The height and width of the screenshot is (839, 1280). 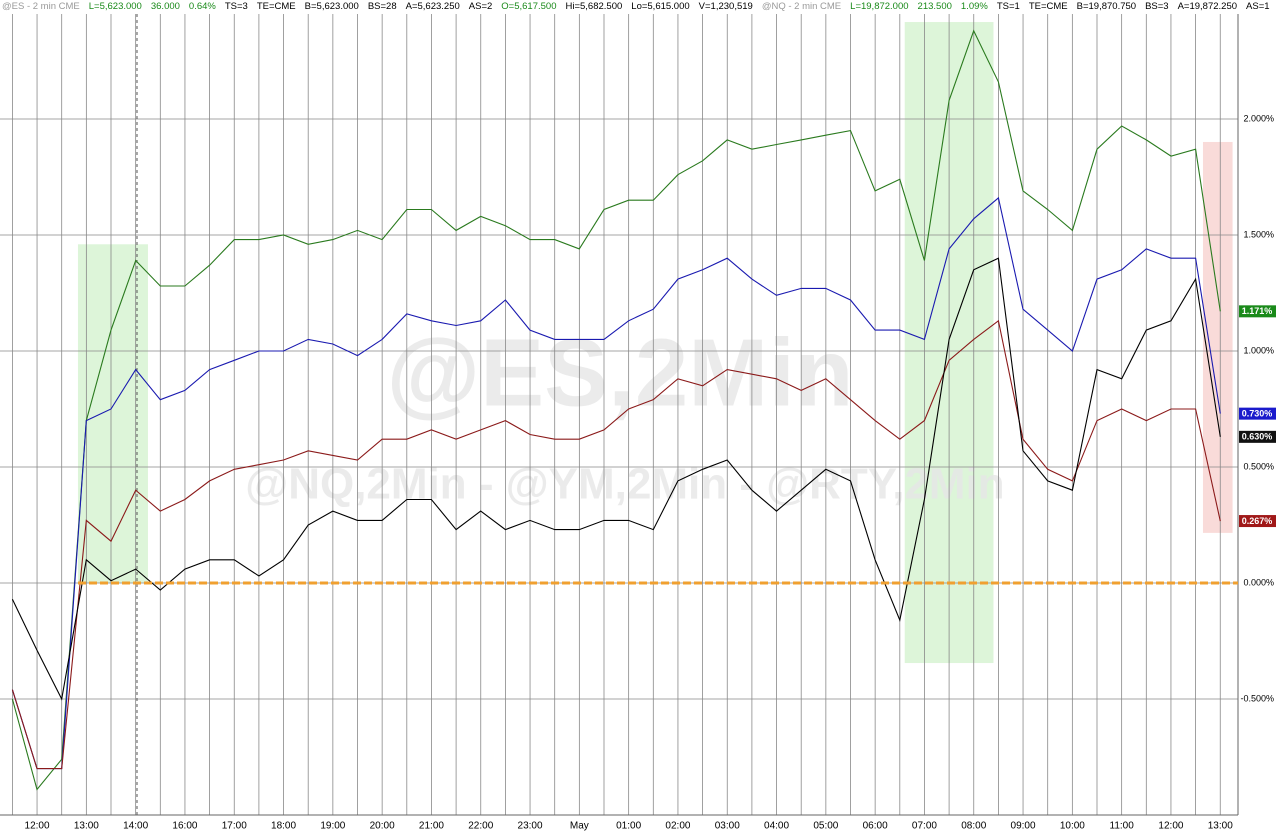 I want to click on quote-field: BS=28, so click(x=382, y=6).